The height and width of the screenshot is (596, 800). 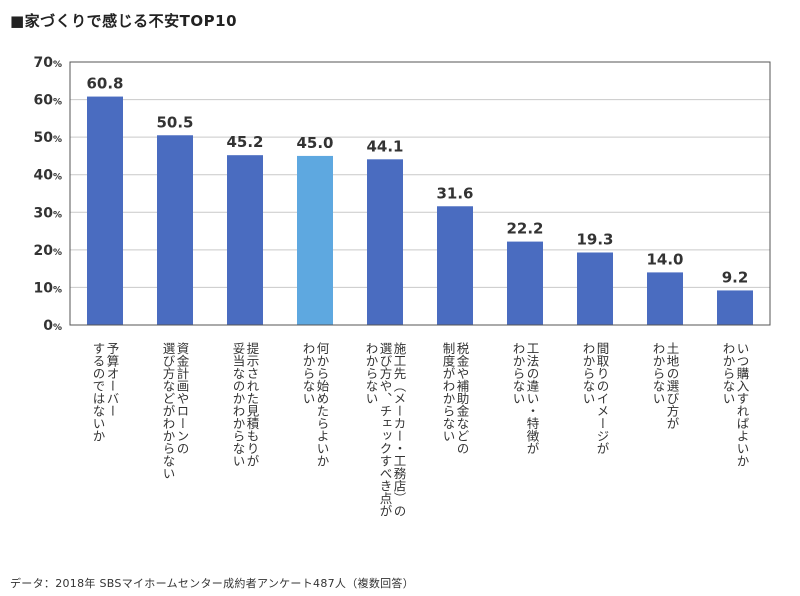 I want to click on value-label: 44.1, so click(x=384, y=146).